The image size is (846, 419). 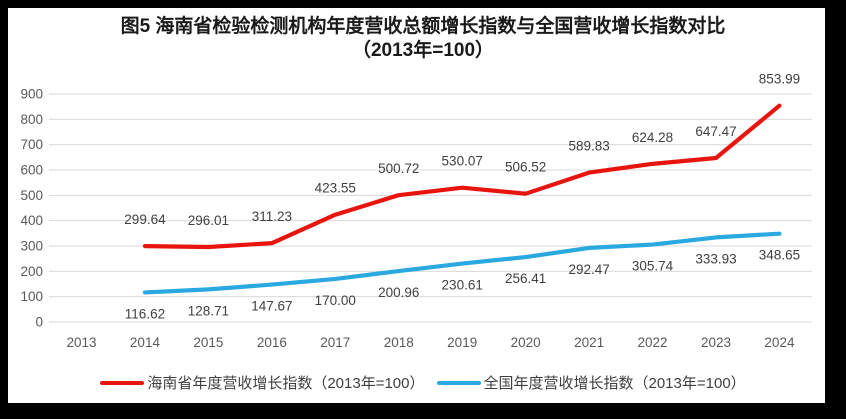 I want to click on x-axis-tick-label: 2023, so click(x=716, y=342).